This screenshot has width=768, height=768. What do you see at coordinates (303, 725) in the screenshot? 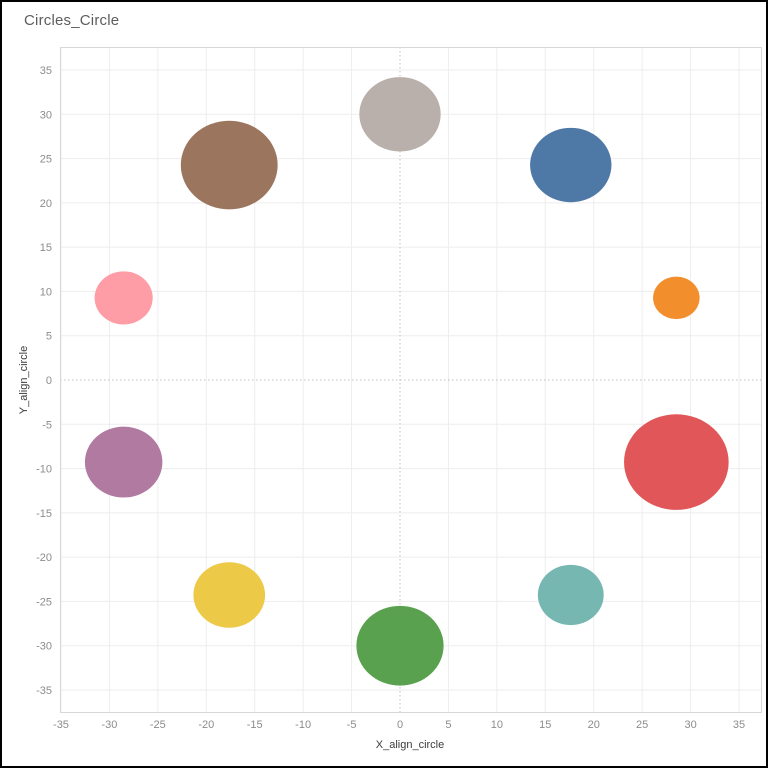
I see `x-tick-label: -10` at bounding box center [303, 725].